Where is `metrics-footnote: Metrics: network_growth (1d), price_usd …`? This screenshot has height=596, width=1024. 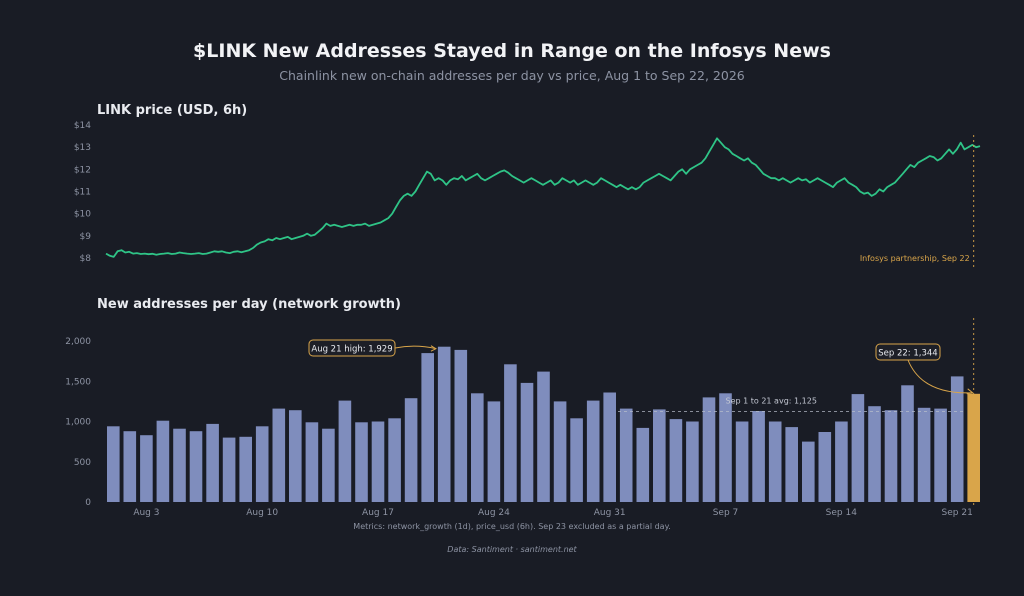 metrics-footnote: Metrics: network_growth (1d), price_usd … is located at coordinates (512, 526).